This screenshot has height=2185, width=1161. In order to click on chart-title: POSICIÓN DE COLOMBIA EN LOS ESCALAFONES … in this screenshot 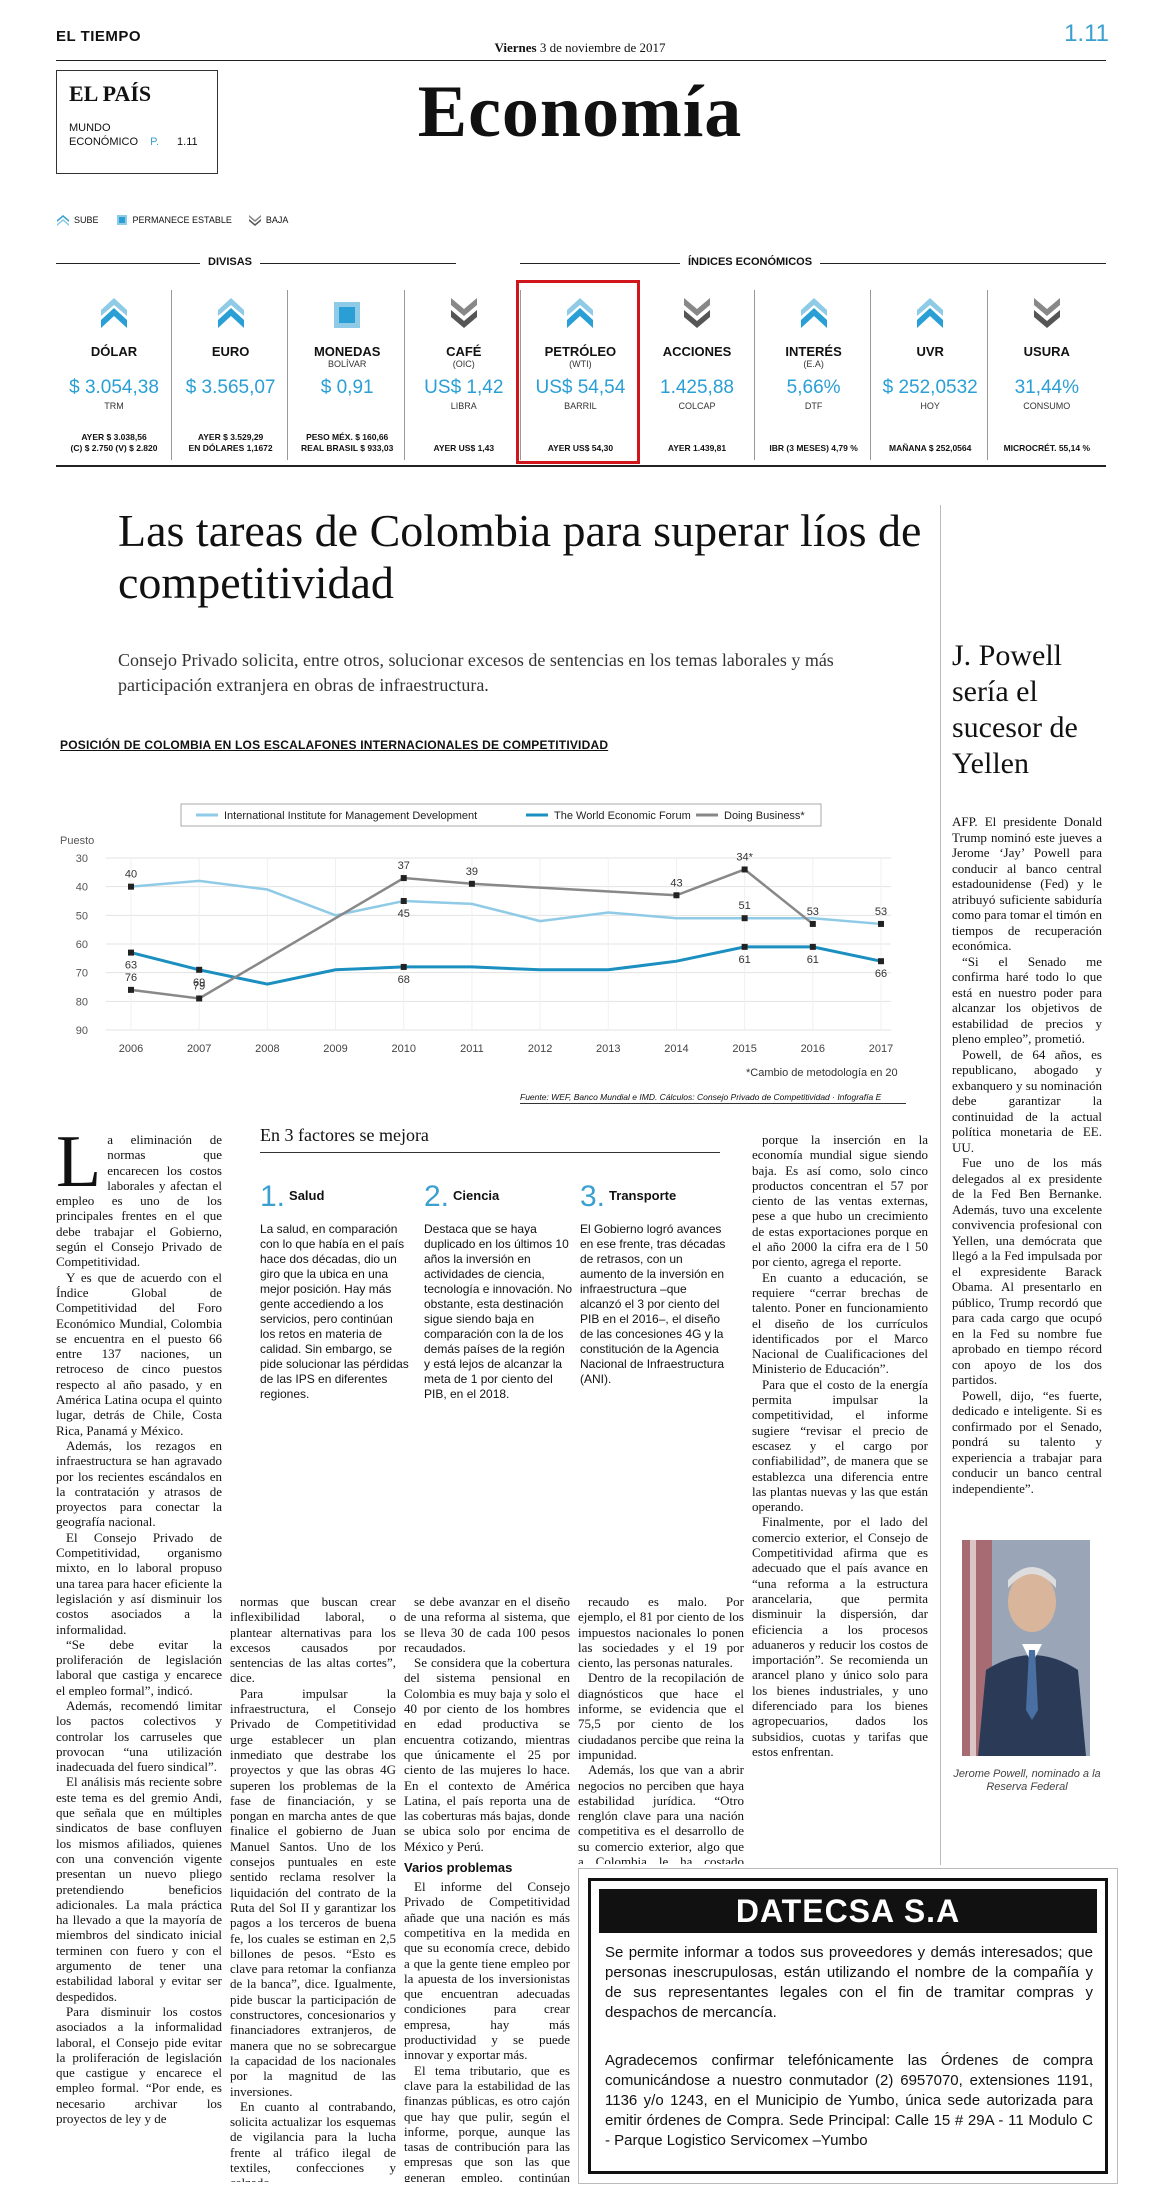, I will do `click(334, 745)`.